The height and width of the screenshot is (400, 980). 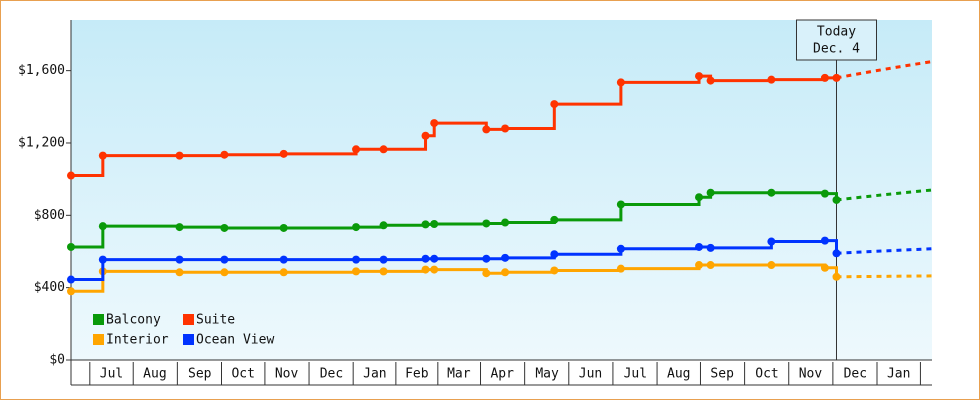 What do you see at coordinates (547, 374) in the screenshot?
I see `x-tick-label: May` at bounding box center [547, 374].